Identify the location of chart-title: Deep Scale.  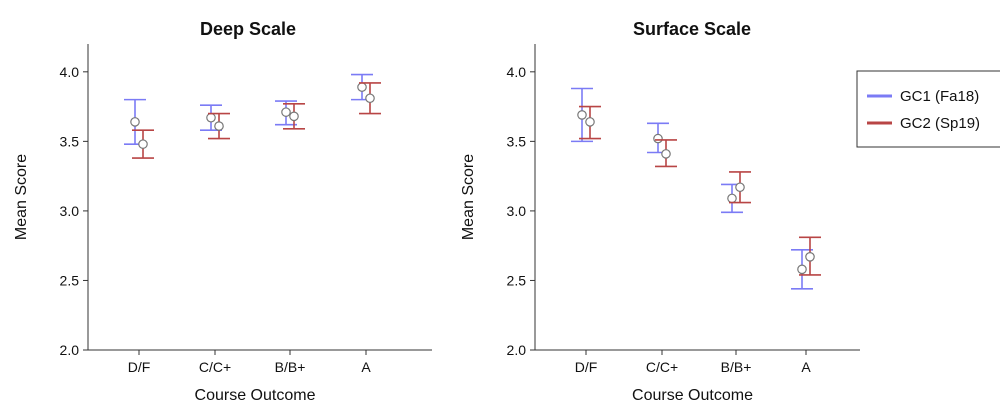
(248, 29).